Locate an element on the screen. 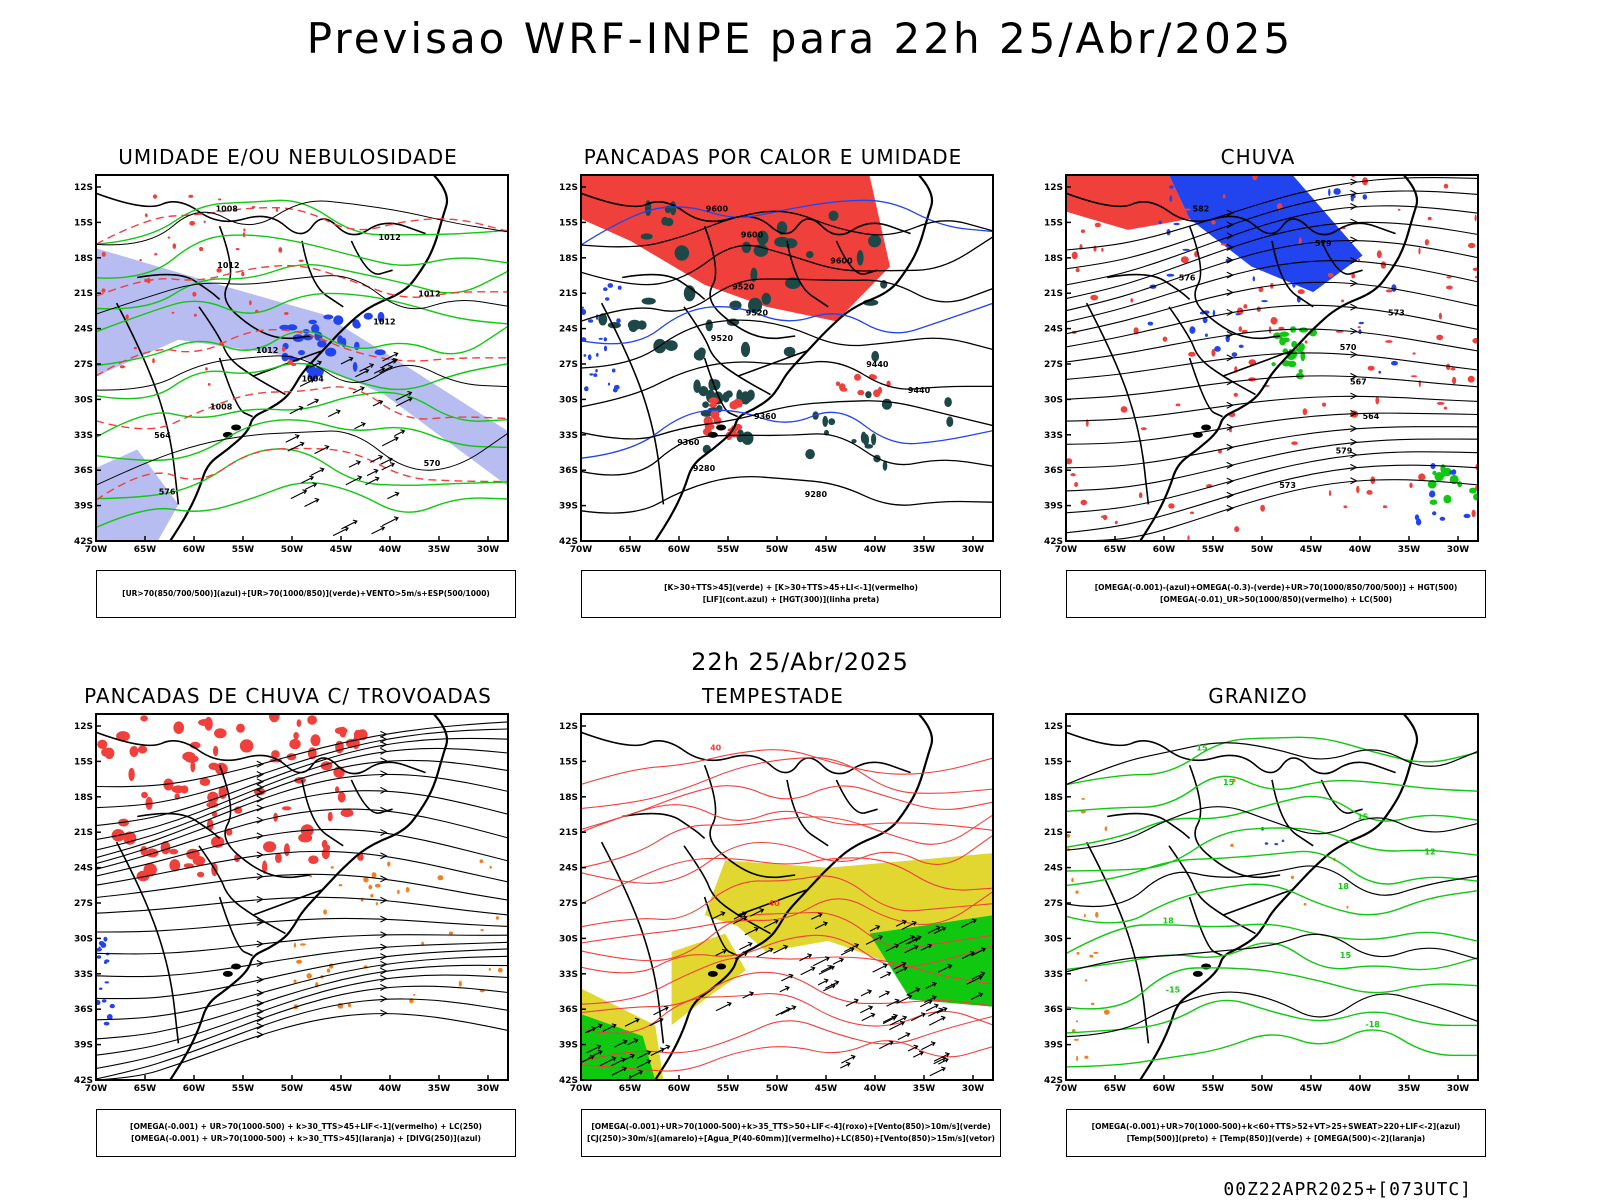 Image resolution: width=1600 pixels, height=1200 pixels. lat-label: 33S is located at coordinates (83, 436).